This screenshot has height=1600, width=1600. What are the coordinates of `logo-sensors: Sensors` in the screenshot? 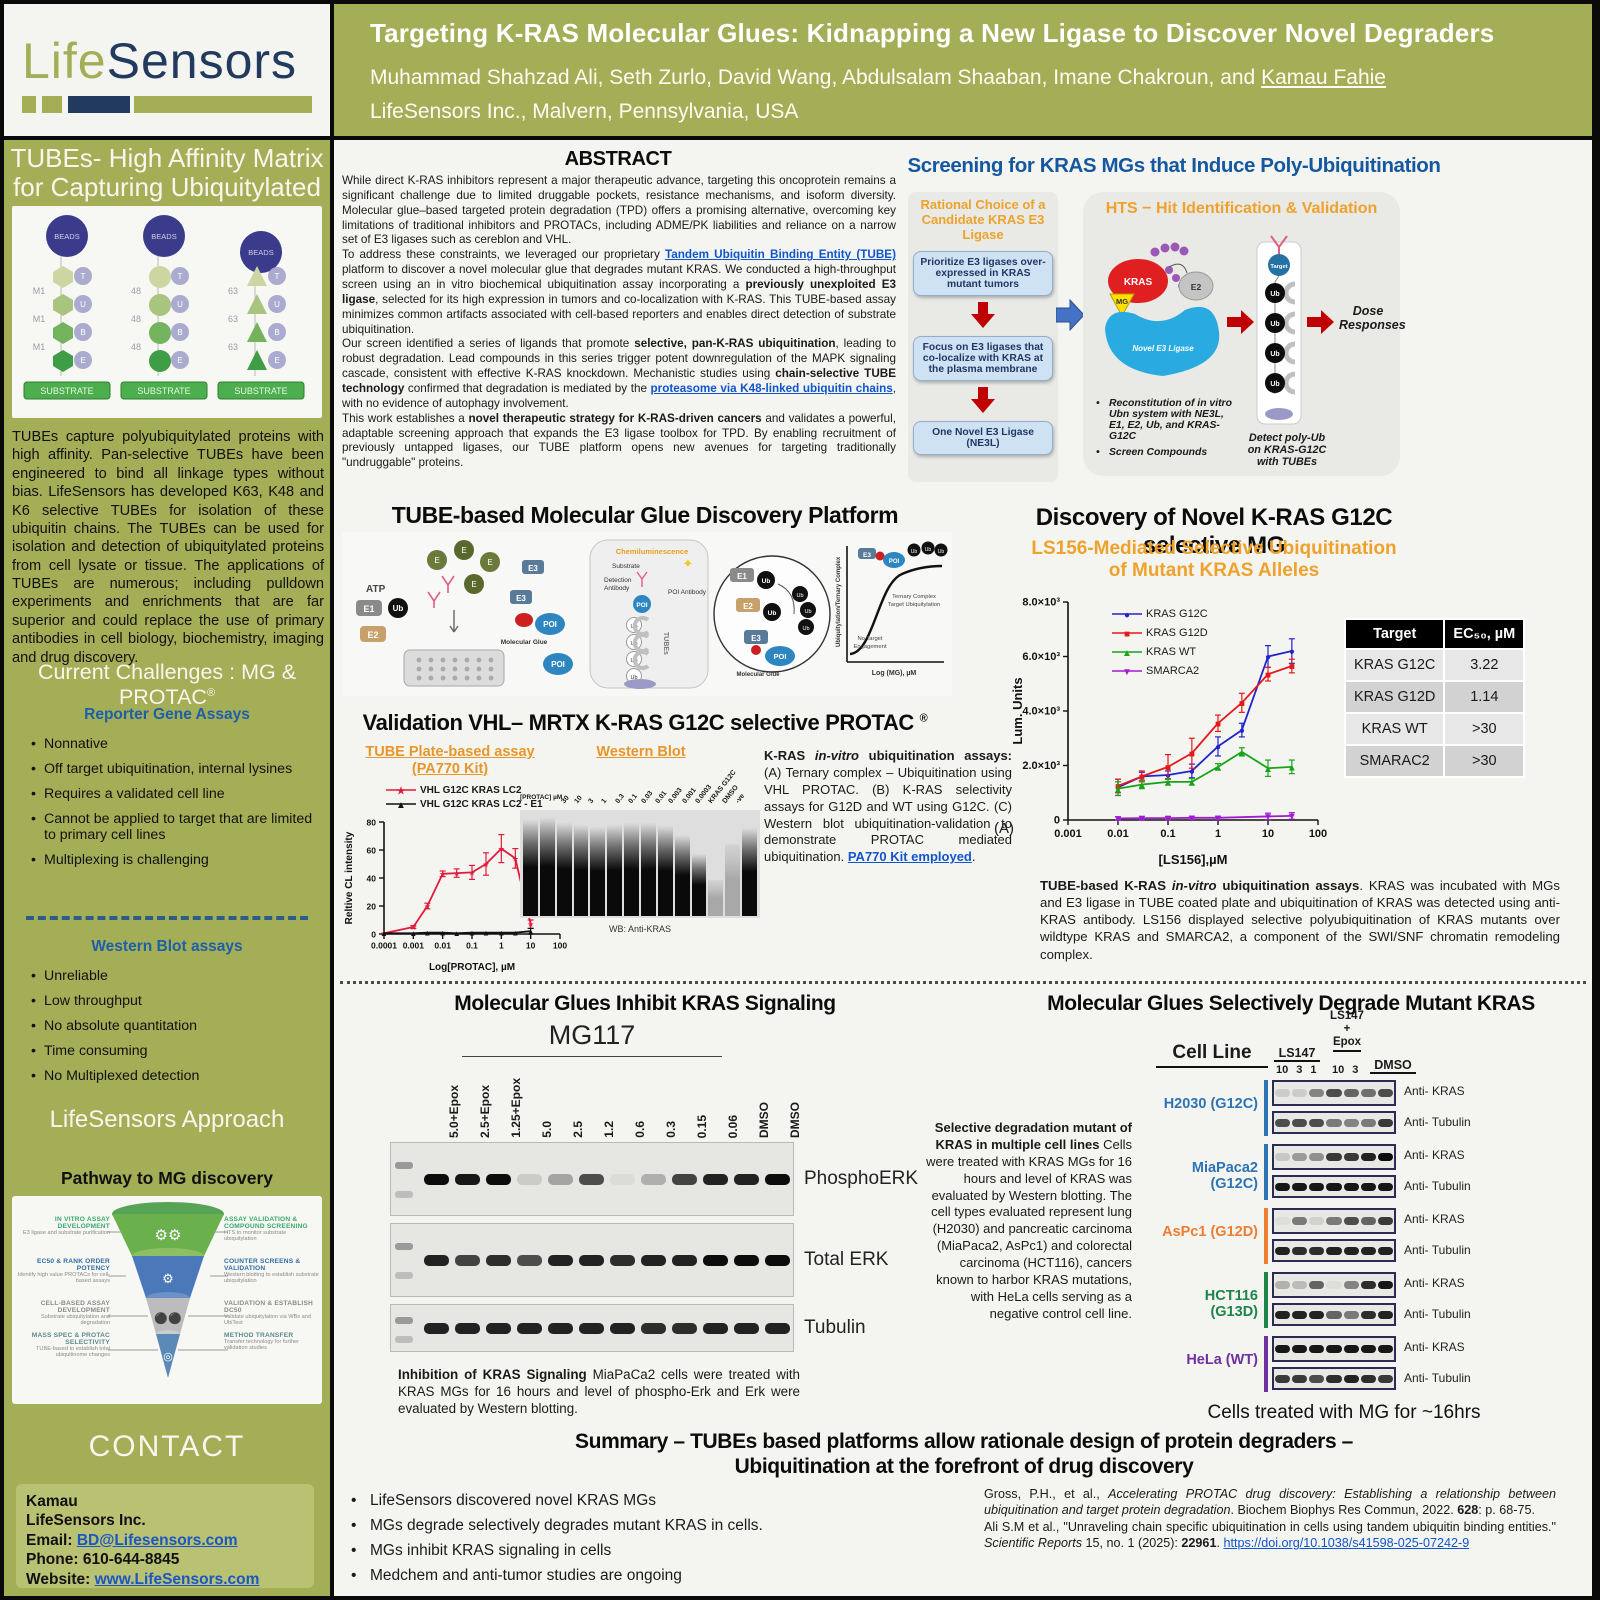 It's located at (202, 61).